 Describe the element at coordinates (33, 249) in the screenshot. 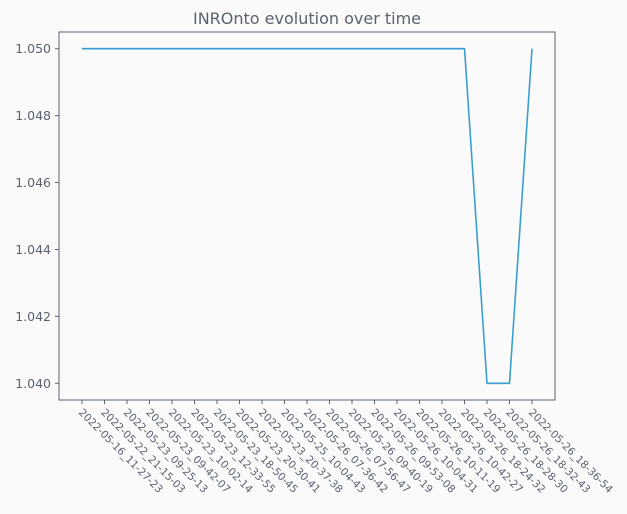

I see `y-tick-label: 1.044` at that location.